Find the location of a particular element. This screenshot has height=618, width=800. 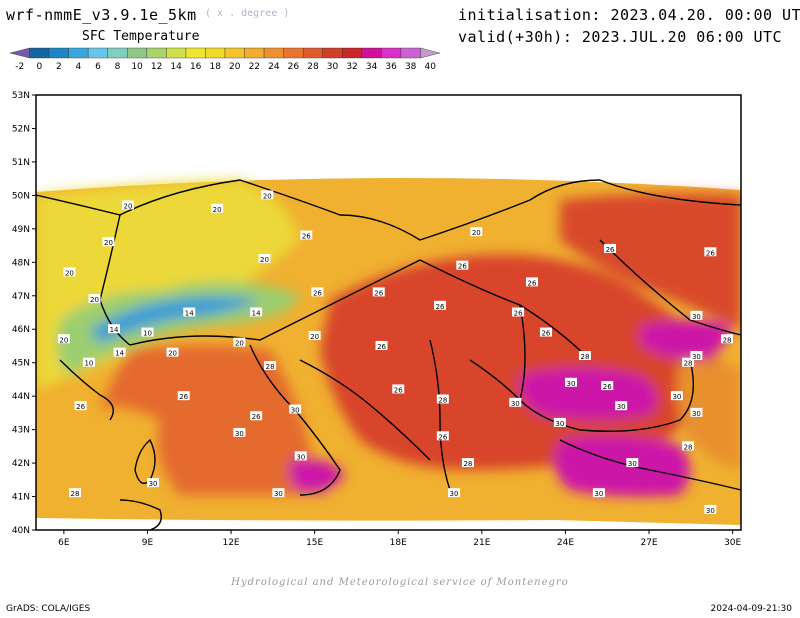

color-bar-label: 30 is located at coordinates (333, 67).